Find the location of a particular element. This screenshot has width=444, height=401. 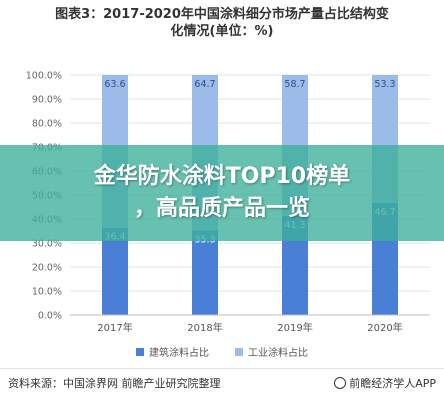

legend-item-building: 建筑涂料占比 is located at coordinates (172, 351).